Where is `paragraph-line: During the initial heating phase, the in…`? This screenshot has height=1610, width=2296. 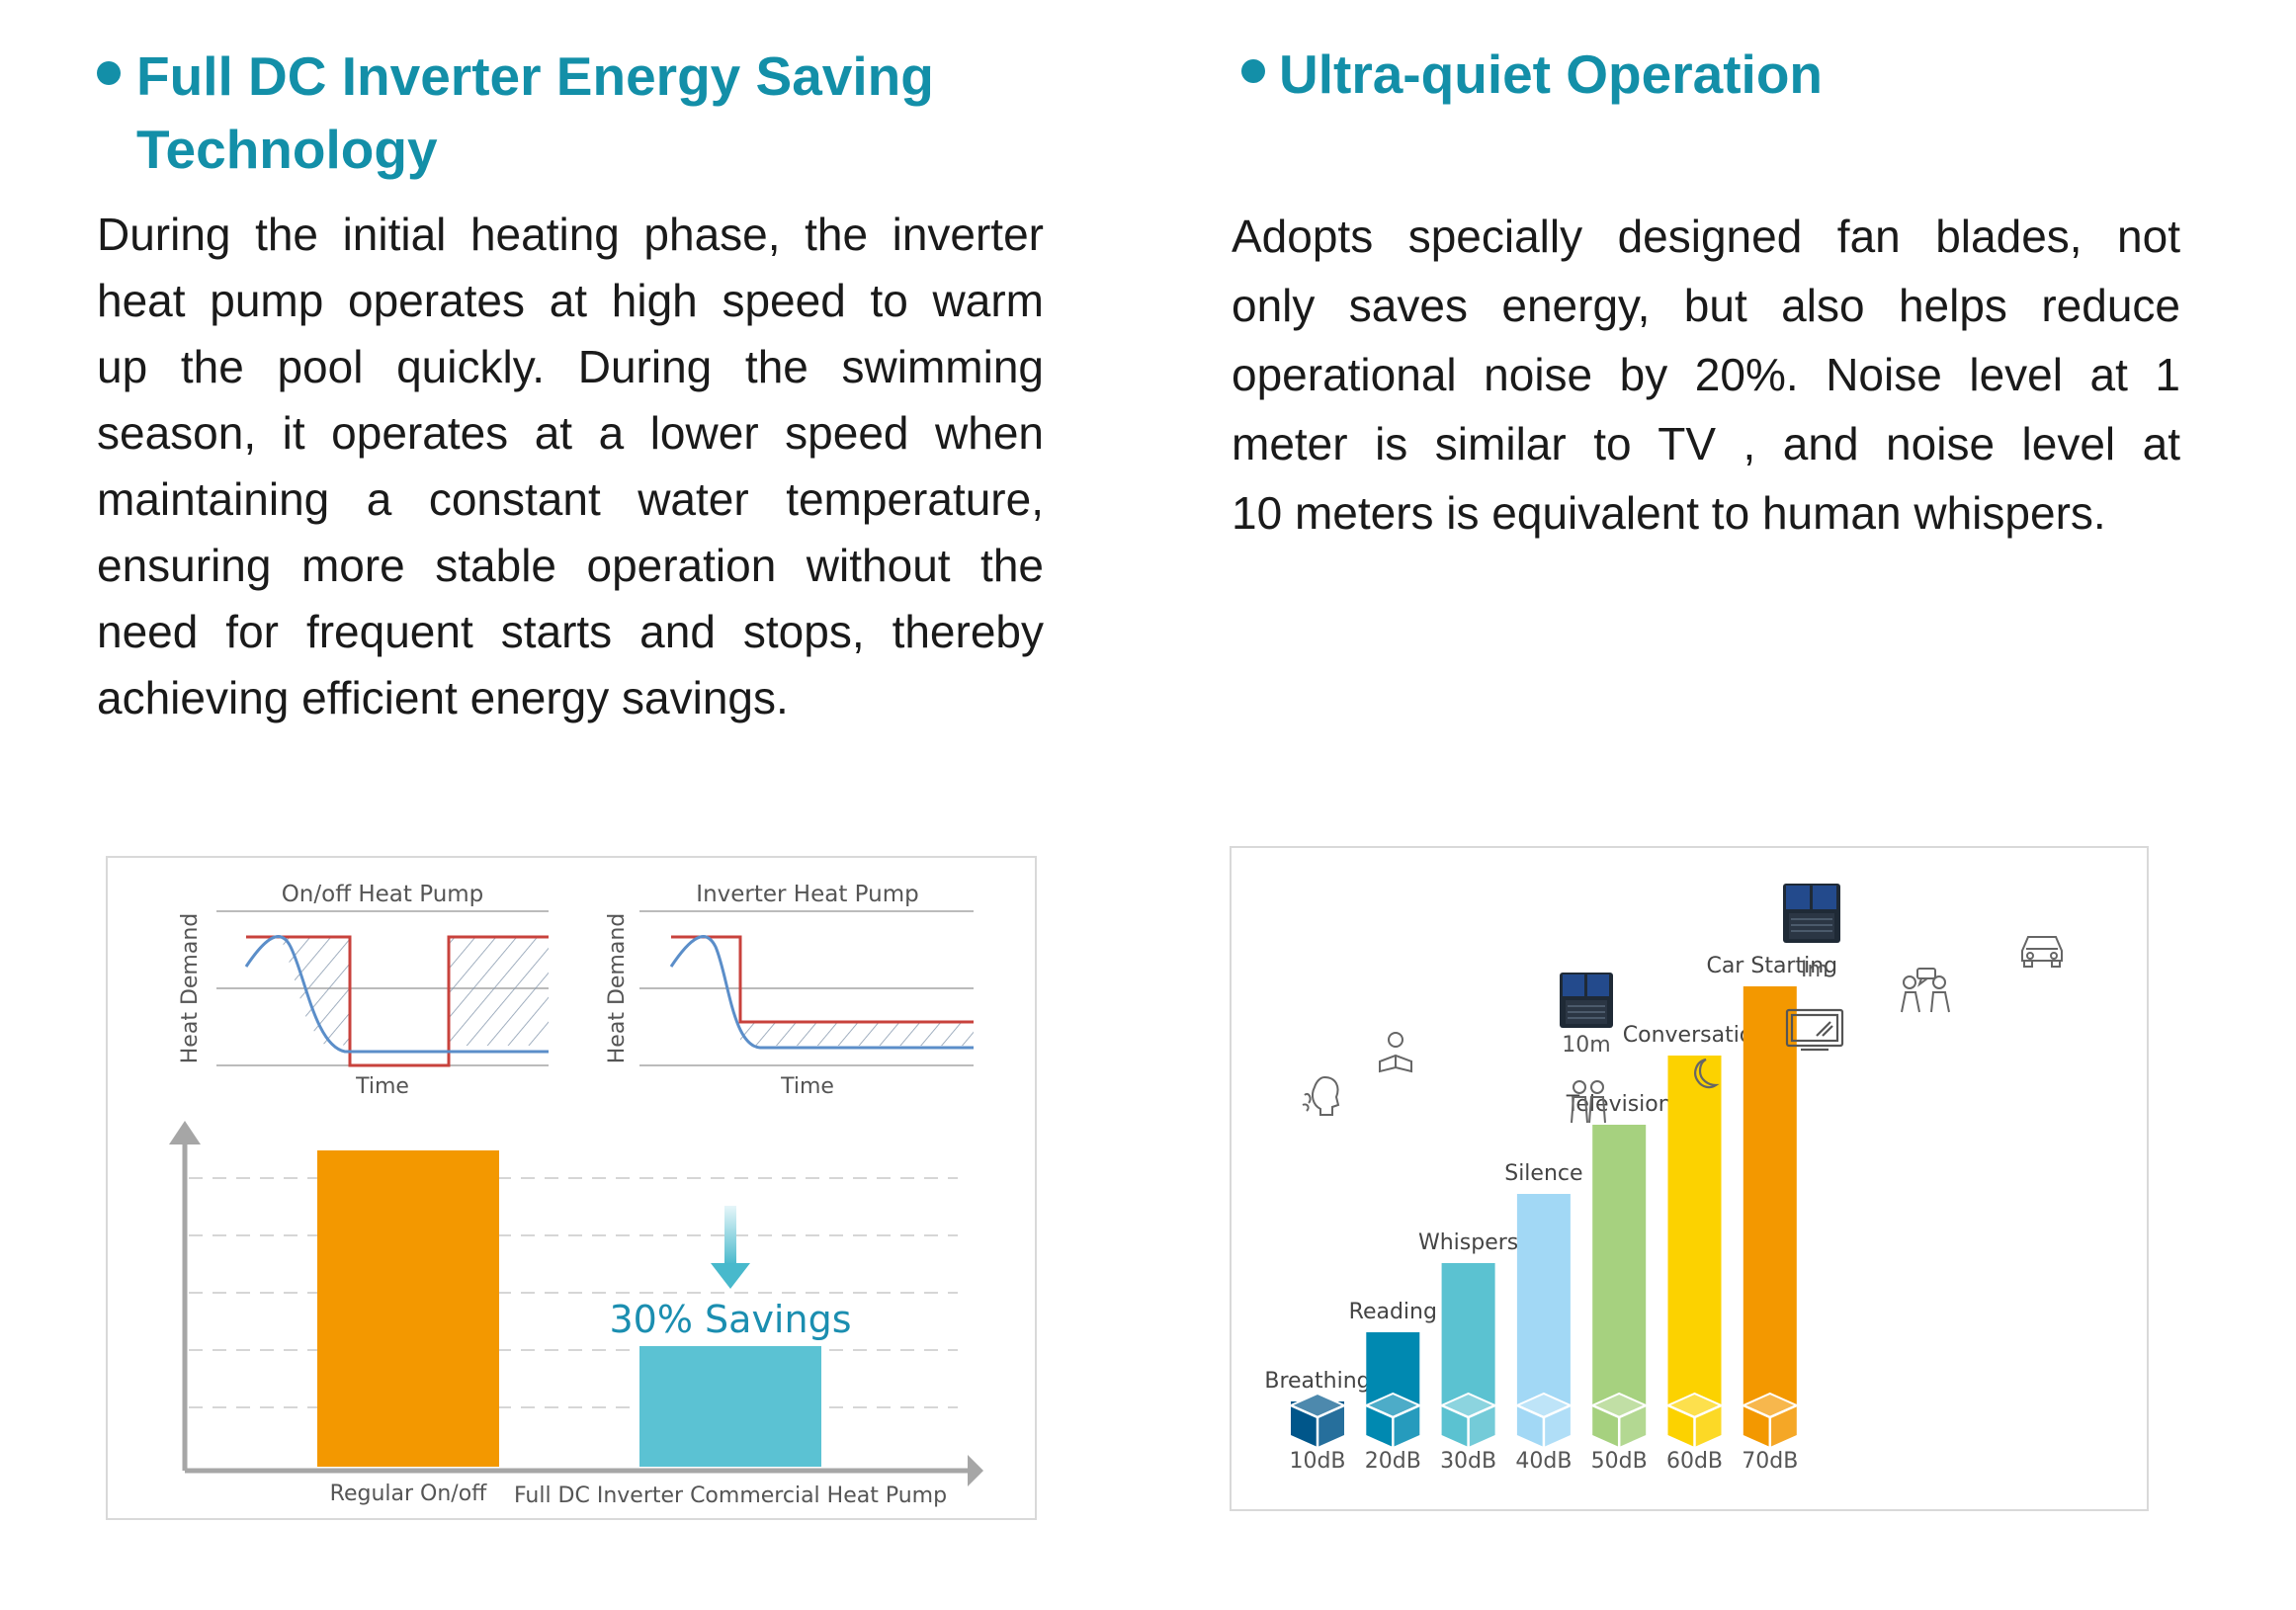
paragraph-line: During the initial heating phase, the in… is located at coordinates (570, 234).